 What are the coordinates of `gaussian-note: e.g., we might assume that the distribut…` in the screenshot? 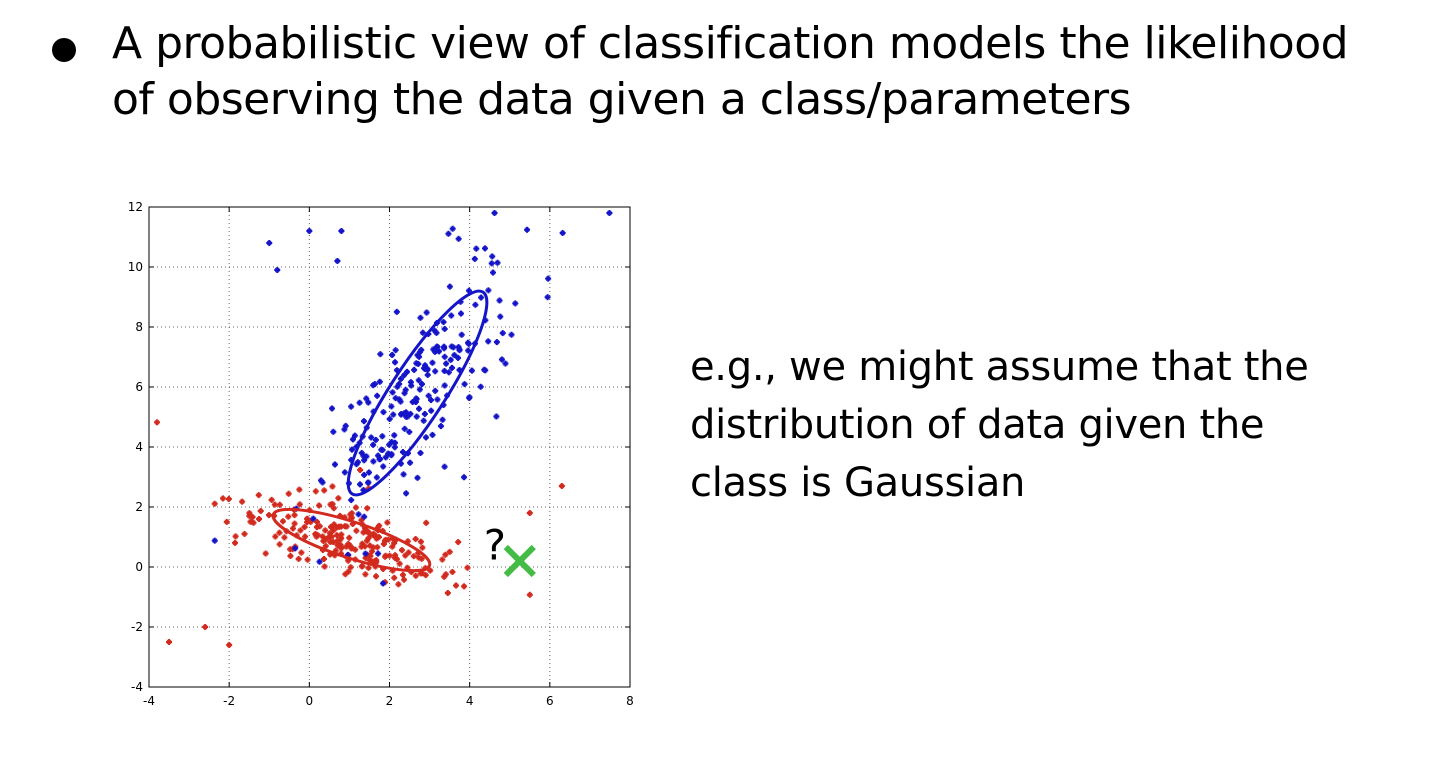 It's located at (999, 425).